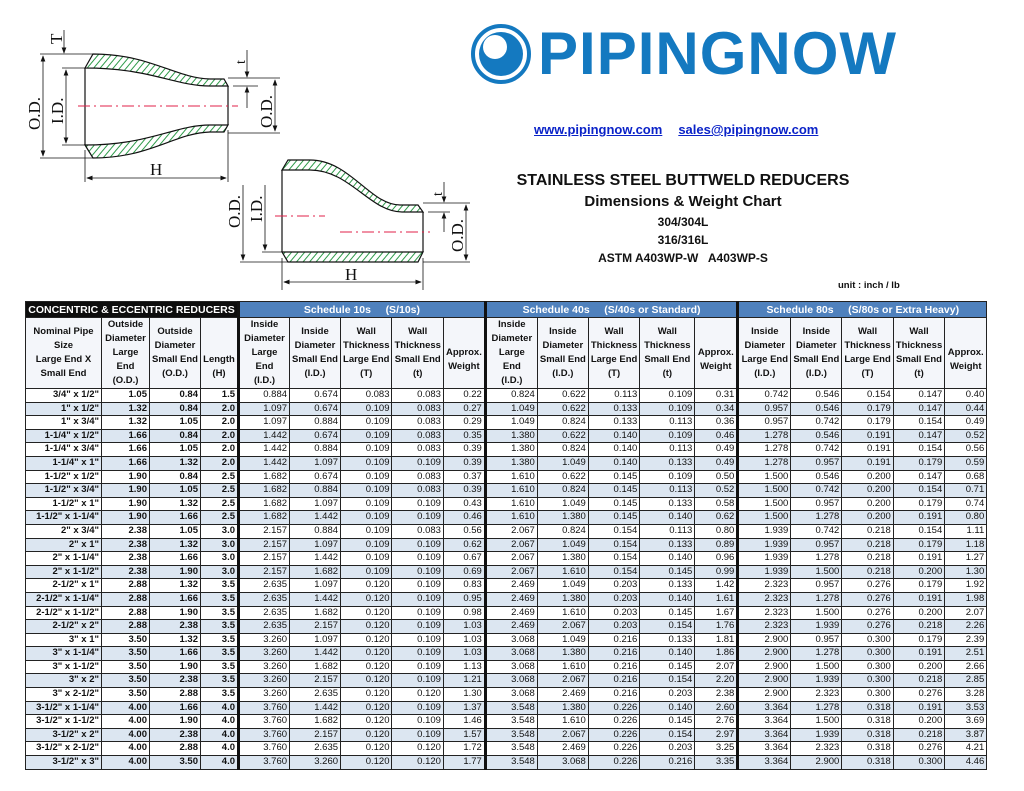 Image resolution: width=1024 pixels, height=791 pixels. What do you see at coordinates (614, 613) in the screenshot?
I see `value-cell: 0.203` at bounding box center [614, 613].